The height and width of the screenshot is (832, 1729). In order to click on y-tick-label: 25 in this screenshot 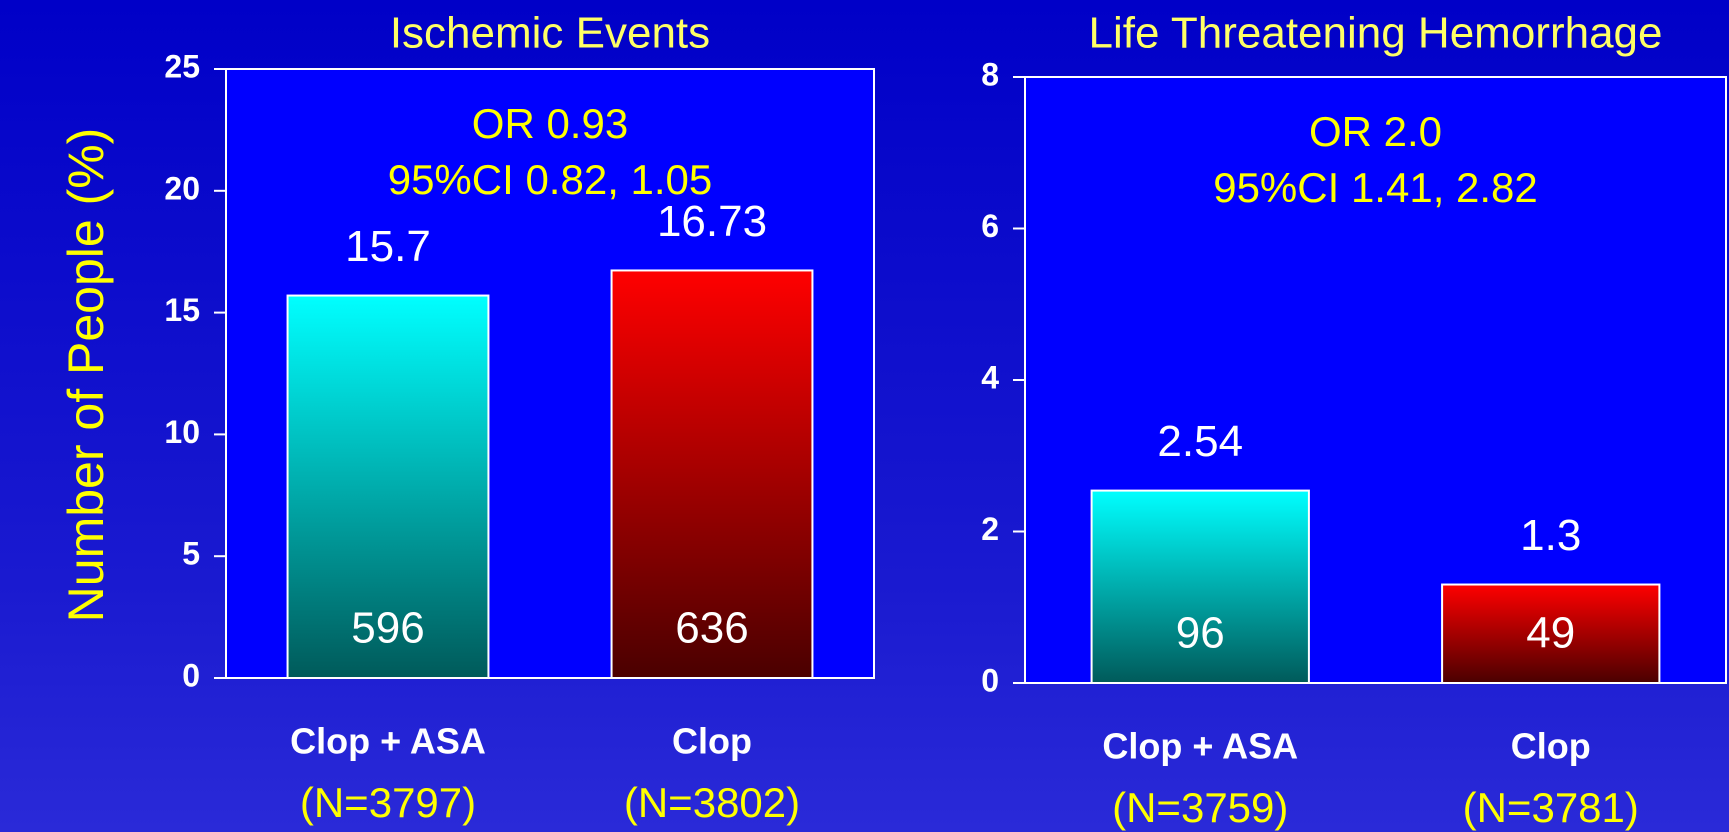, I will do `click(182, 66)`.